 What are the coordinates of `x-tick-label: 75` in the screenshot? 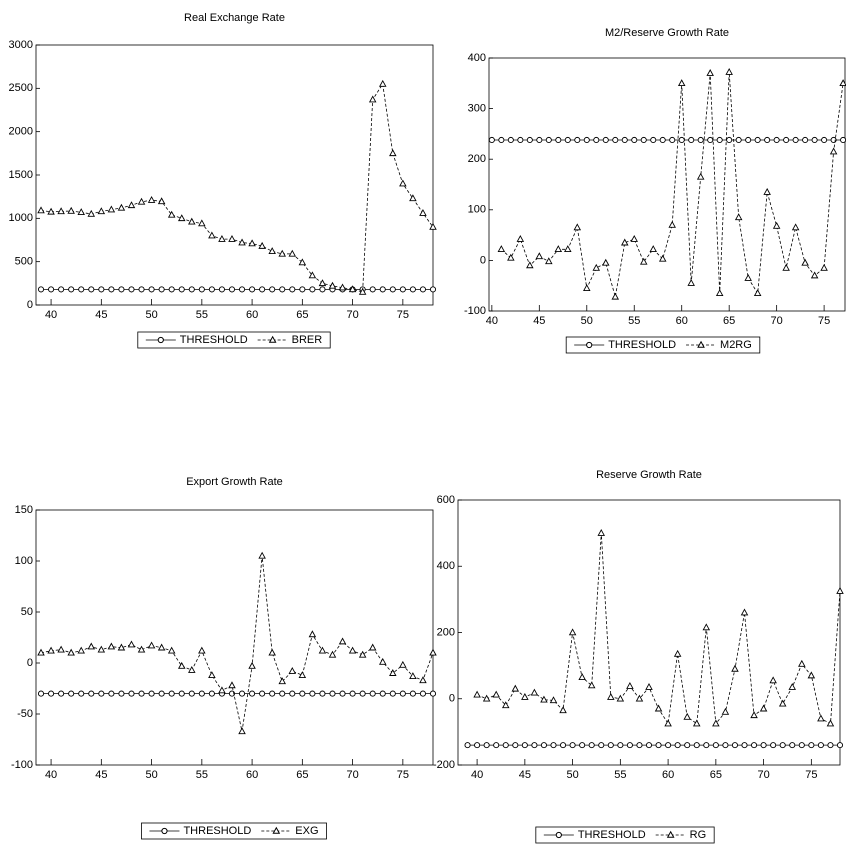 It's located at (824, 321).